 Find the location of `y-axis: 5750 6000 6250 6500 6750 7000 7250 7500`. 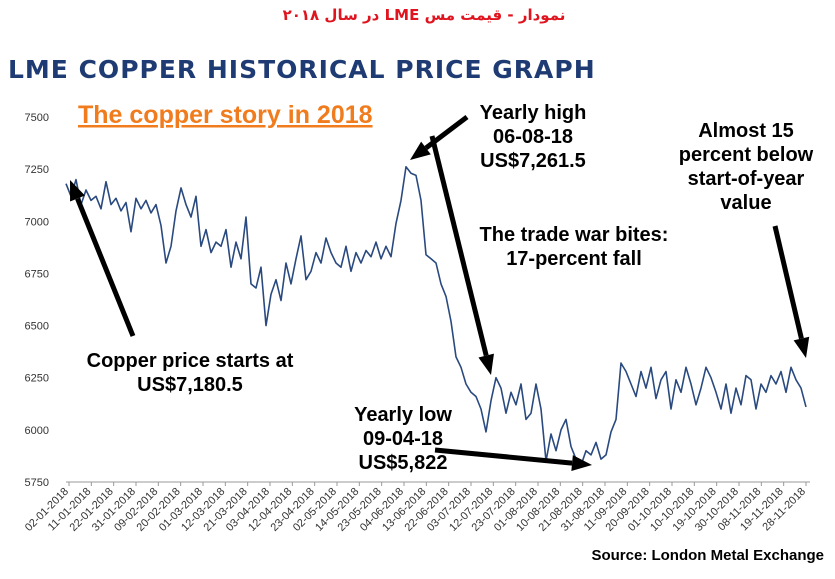

y-axis: 5750 6000 6250 6500 6750 7000 7250 7500 is located at coordinates (37, 300).